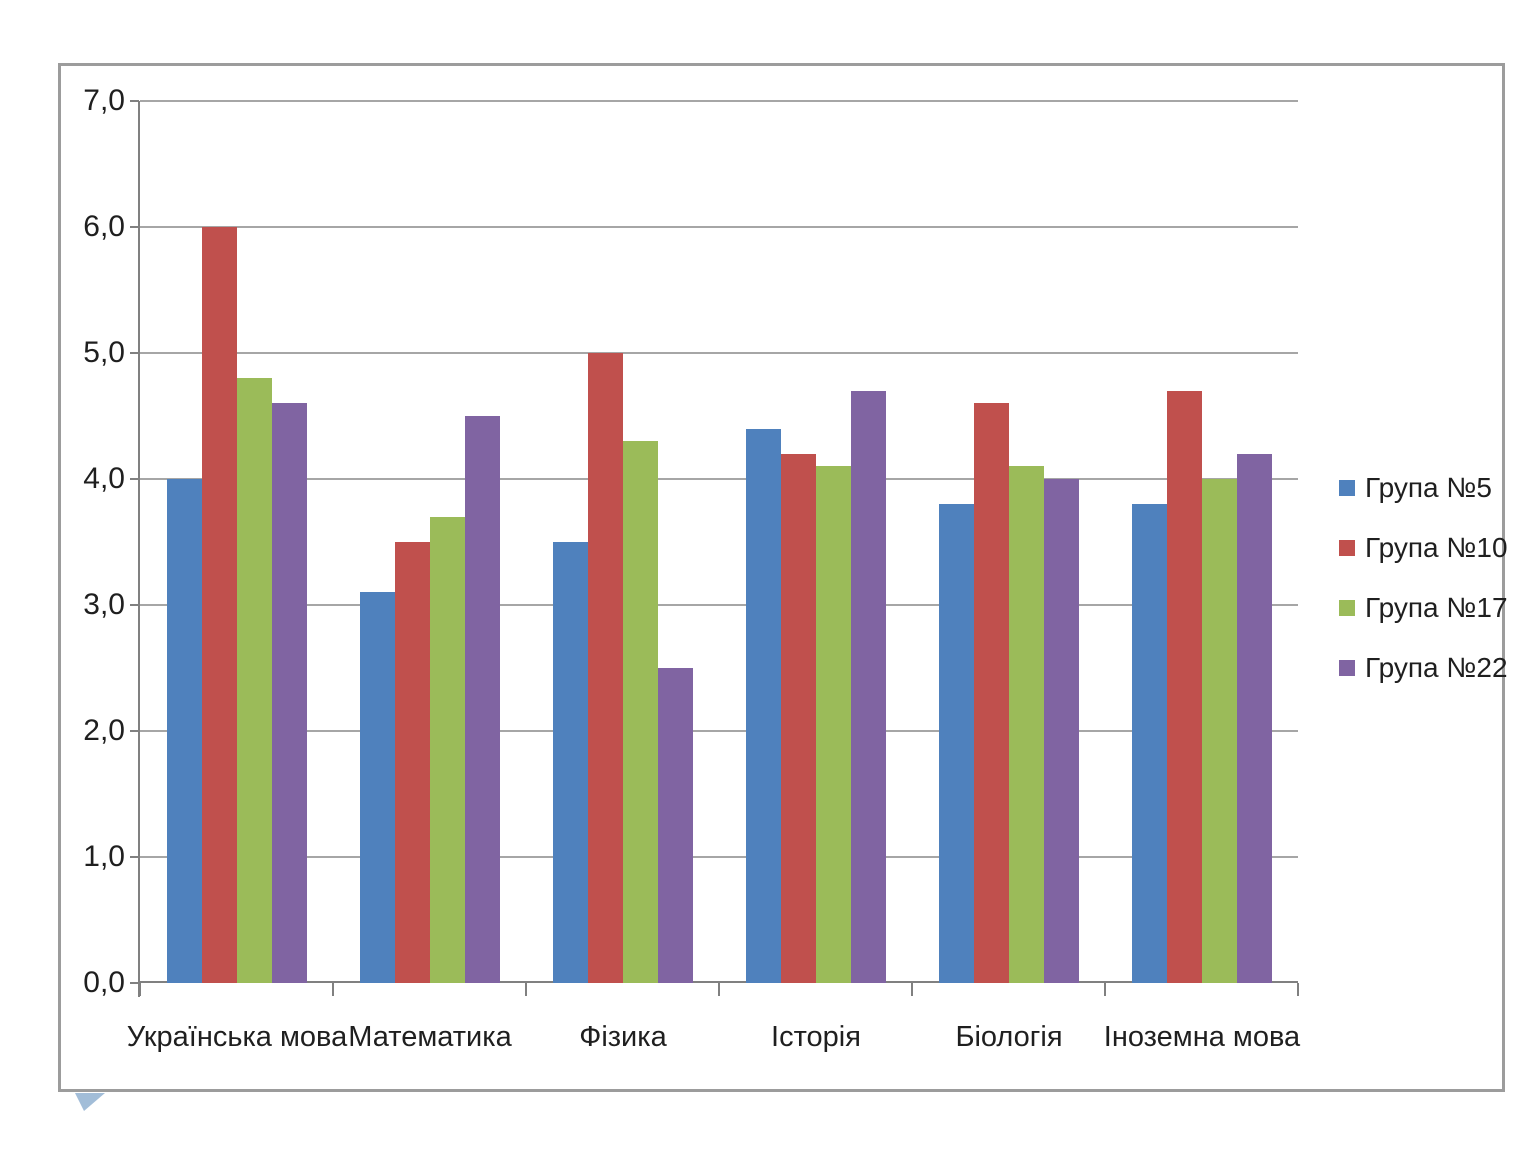 The width and height of the screenshot is (1536, 1152). Describe the element at coordinates (377, 787) in the screenshot. I see `bar-Група-№5-2` at that location.